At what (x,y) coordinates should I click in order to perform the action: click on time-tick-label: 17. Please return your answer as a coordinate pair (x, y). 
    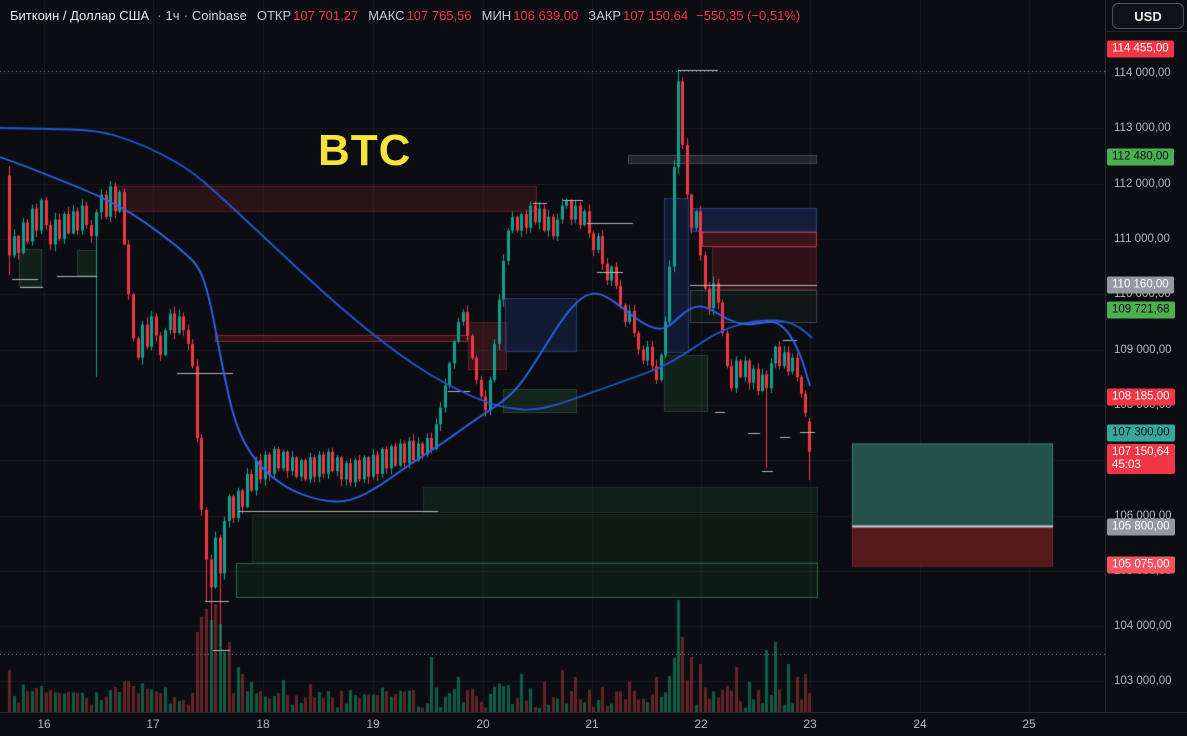
    Looking at the image, I should click on (153, 724).